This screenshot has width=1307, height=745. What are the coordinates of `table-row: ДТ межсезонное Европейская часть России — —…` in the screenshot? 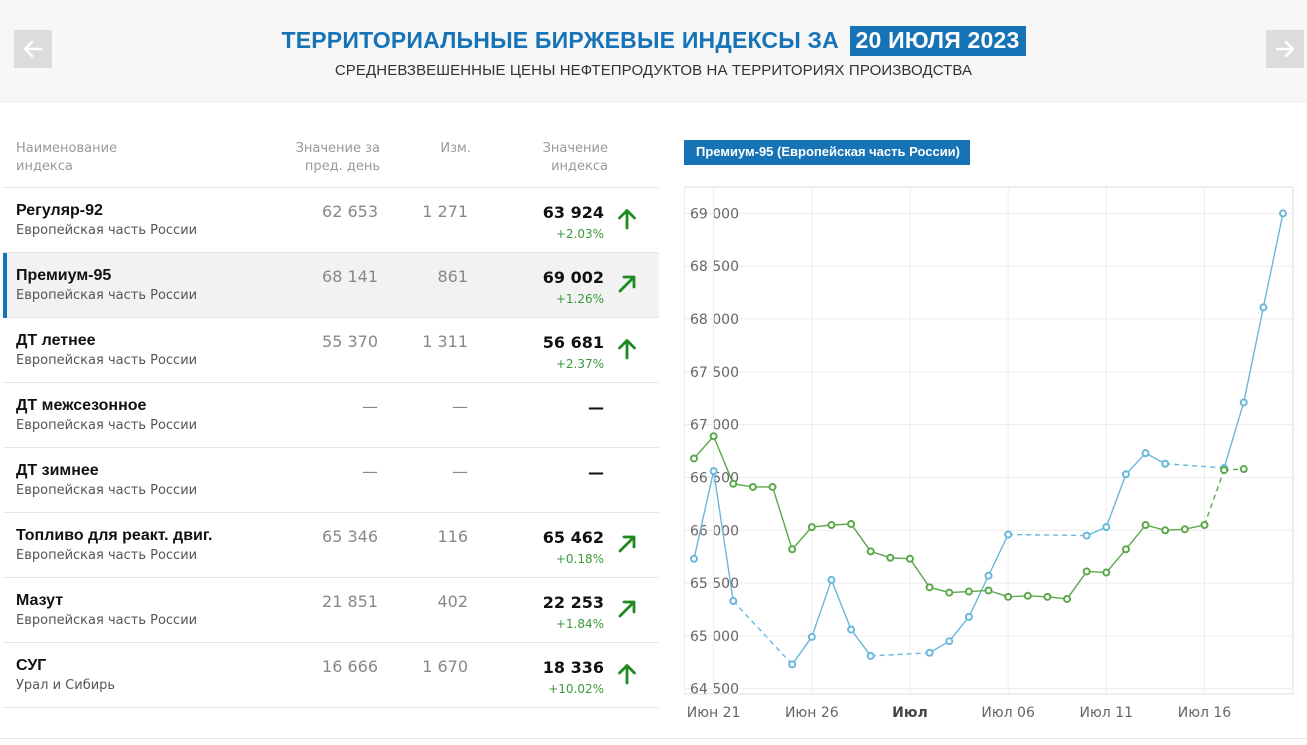 It's located at (331, 415).